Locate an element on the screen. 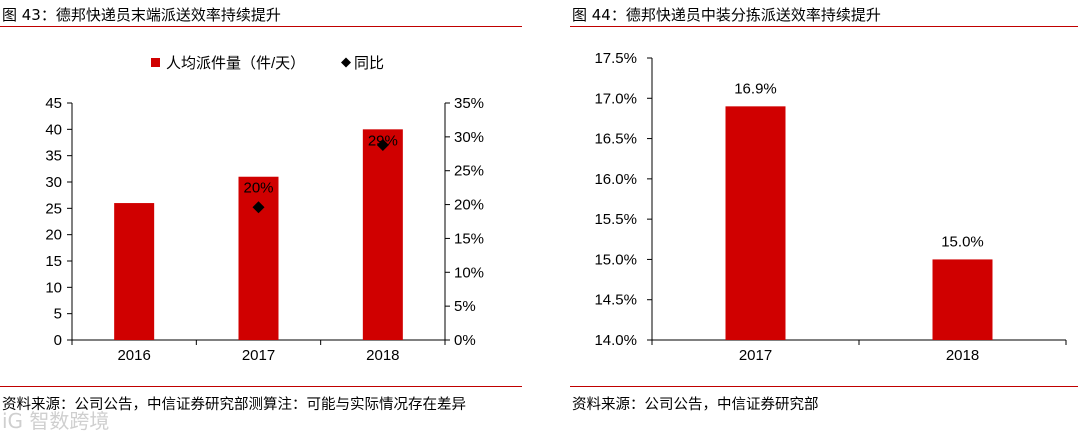 Image resolution: width=1080 pixels, height=441 pixels. left-source-rule is located at coordinates (261, 386).